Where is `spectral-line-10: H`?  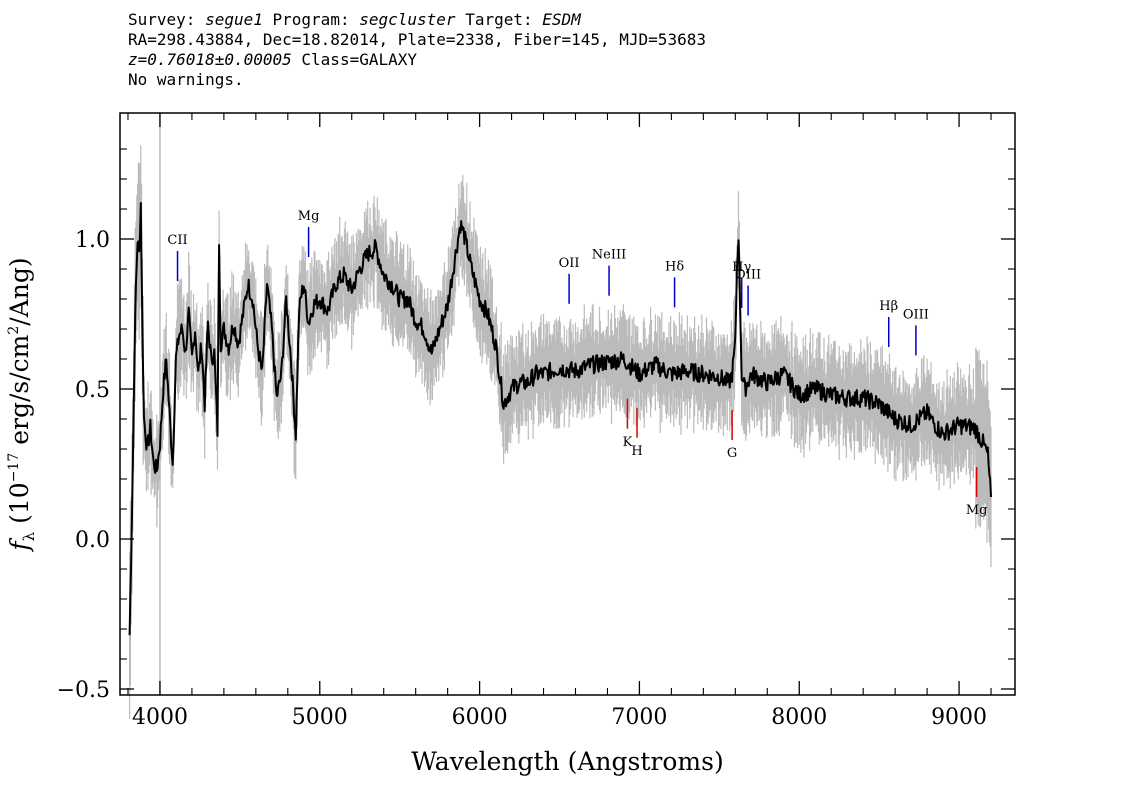
spectral-line-10: H is located at coordinates (637, 433).